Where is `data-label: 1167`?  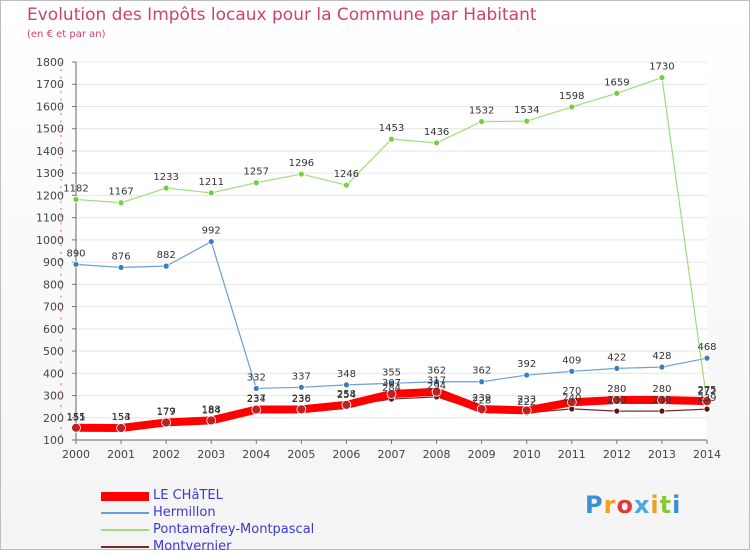 data-label: 1167 is located at coordinates (120, 192).